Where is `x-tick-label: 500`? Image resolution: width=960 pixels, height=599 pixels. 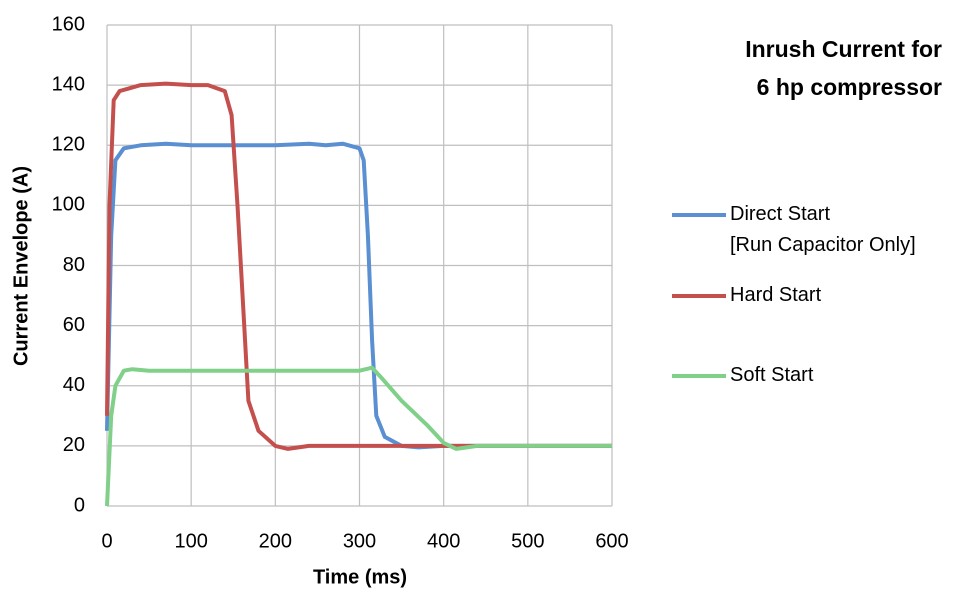 x-tick-label: 500 is located at coordinates (527, 541).